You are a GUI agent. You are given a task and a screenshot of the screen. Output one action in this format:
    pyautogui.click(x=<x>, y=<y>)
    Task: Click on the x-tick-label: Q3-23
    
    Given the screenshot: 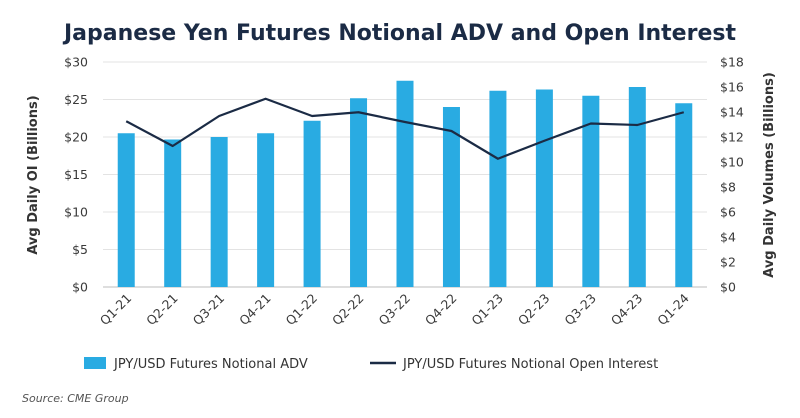 What is the action you would take?
    pyautogui.click(x=580, y=310)
    